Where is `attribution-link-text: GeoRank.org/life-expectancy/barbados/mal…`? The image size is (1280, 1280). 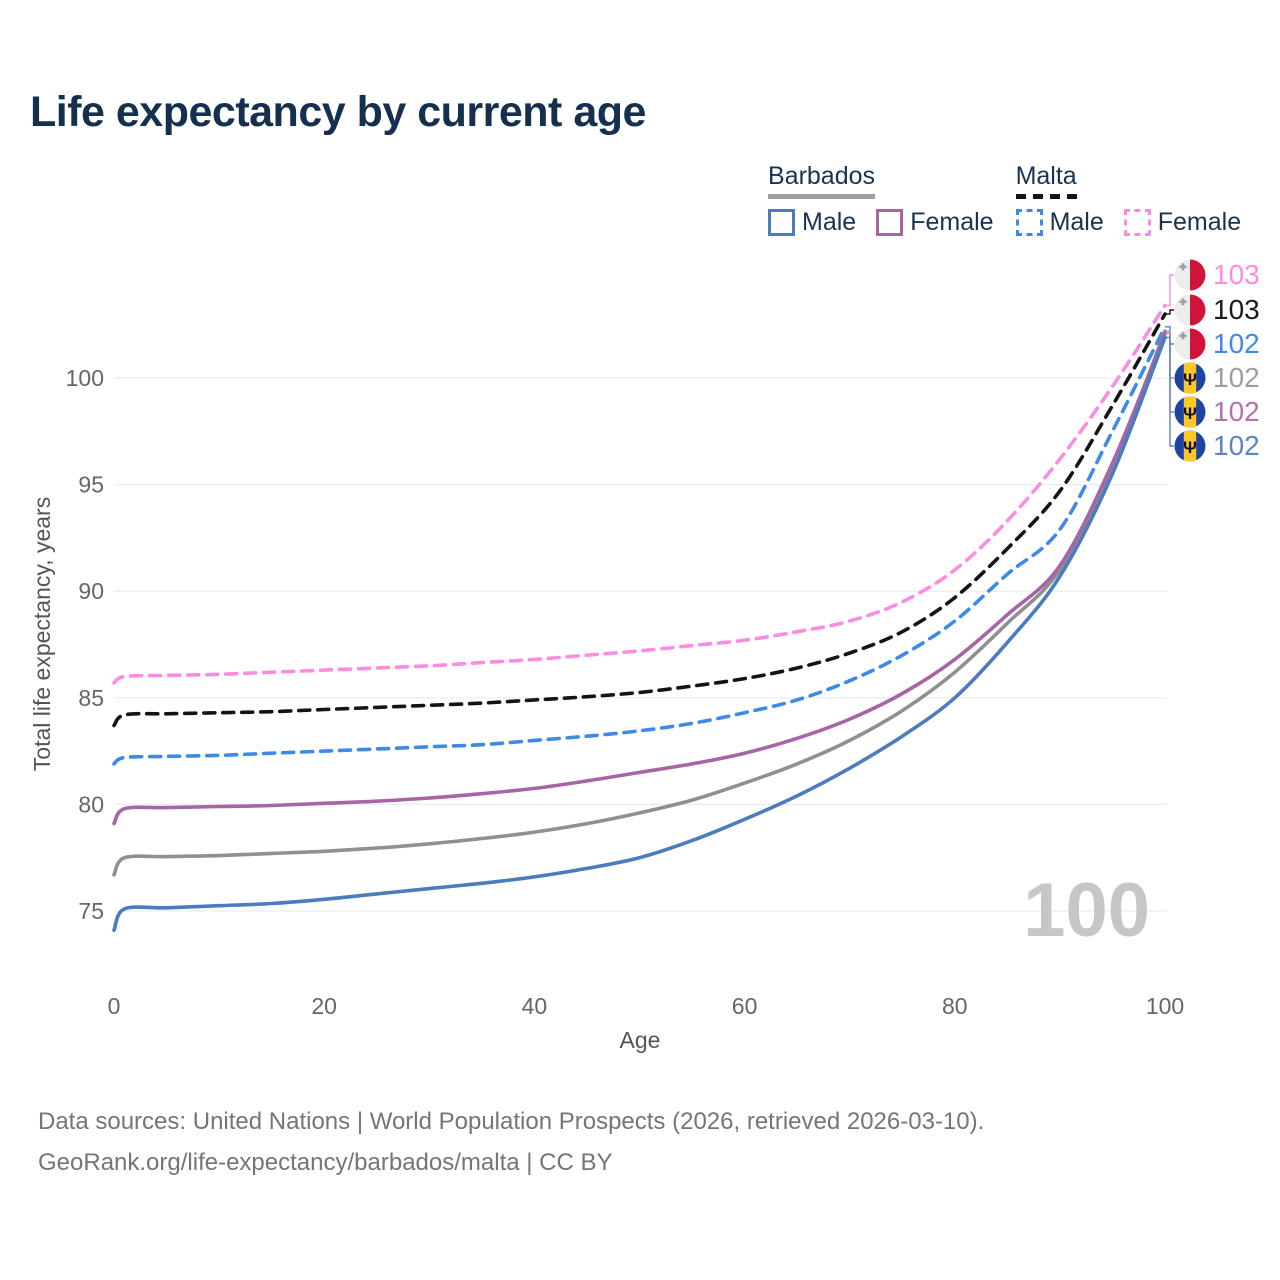 attribution-link-text: GeoRank.org/life-expectancy/barbados/mal… is located at coordinates (325, 1162).